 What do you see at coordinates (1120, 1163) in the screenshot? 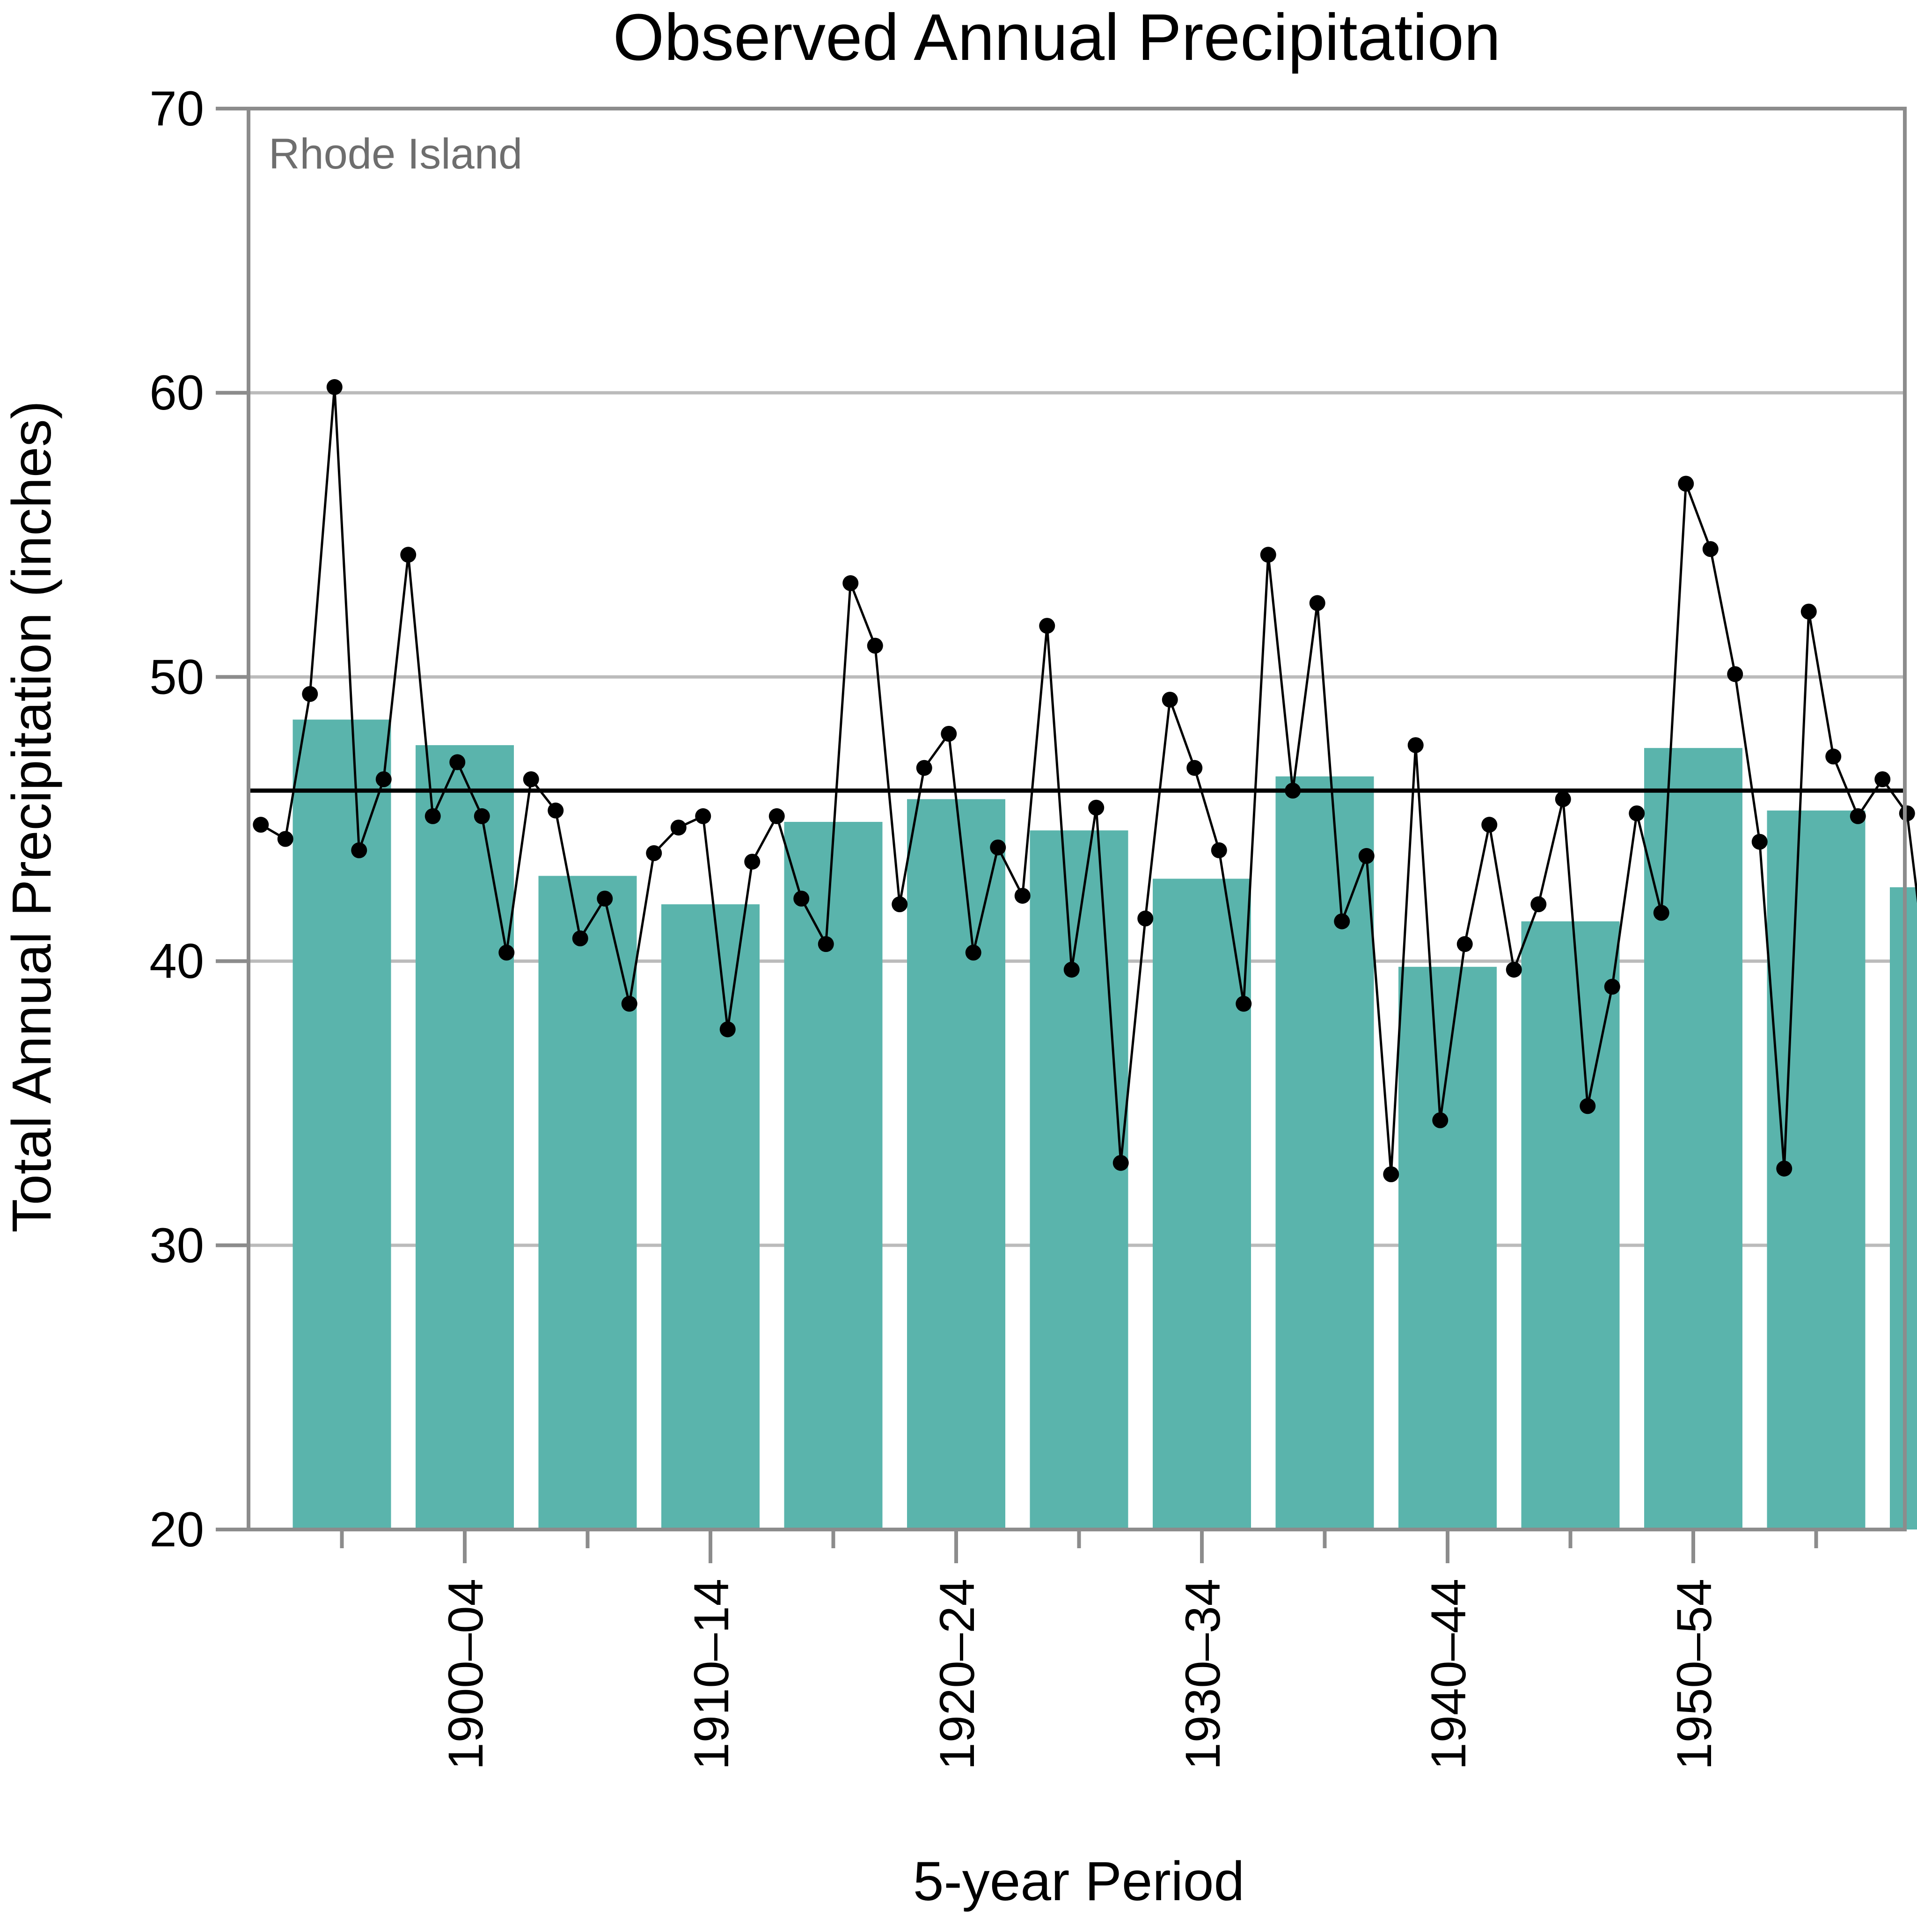
I see `point-1930` at bounding box center [1120, 1163].